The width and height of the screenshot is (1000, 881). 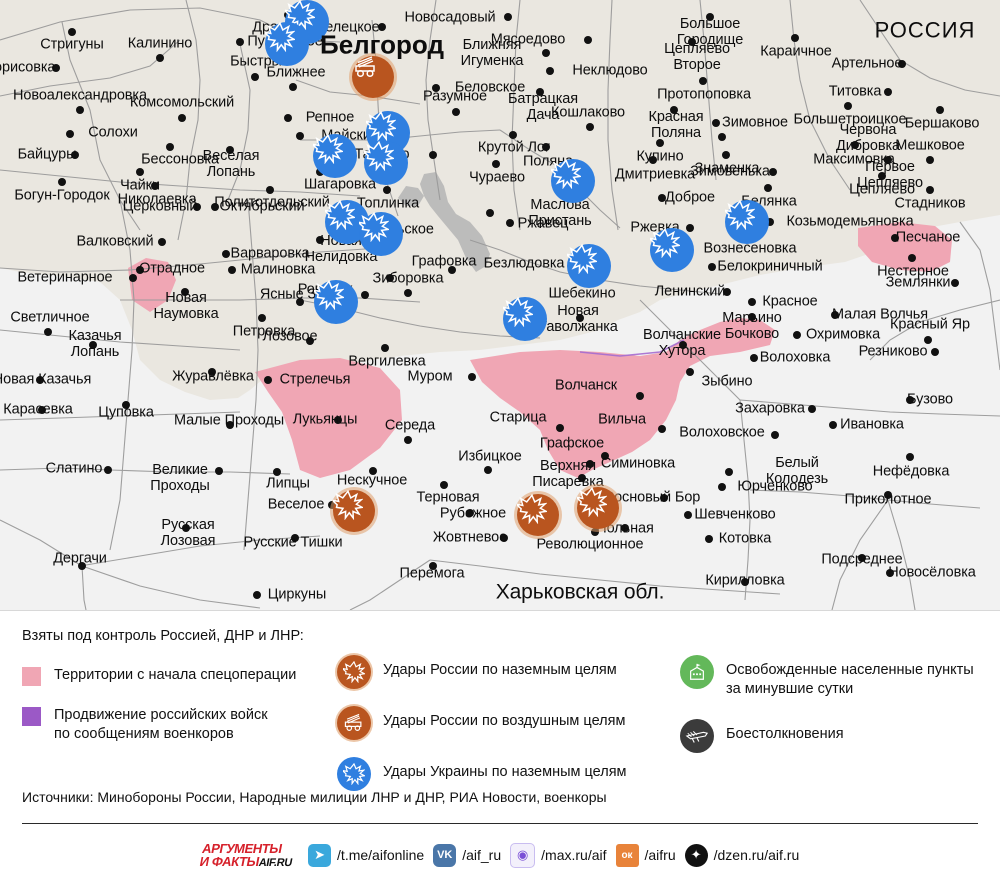 I want to click on legend-label: Удары России по наземным целям, so click(x=500, y=670).